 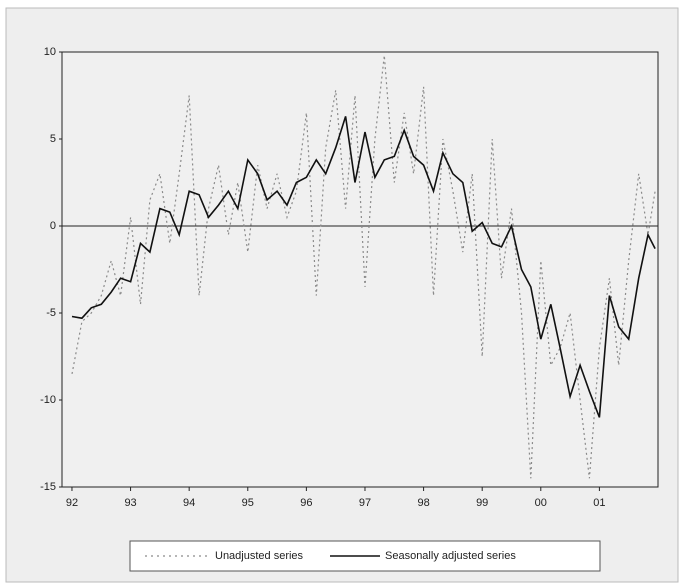 What do you see at coordinates (365, 503) in the screenshot?
I see `x-tick-label: 97` at bounding box center [365, 503].